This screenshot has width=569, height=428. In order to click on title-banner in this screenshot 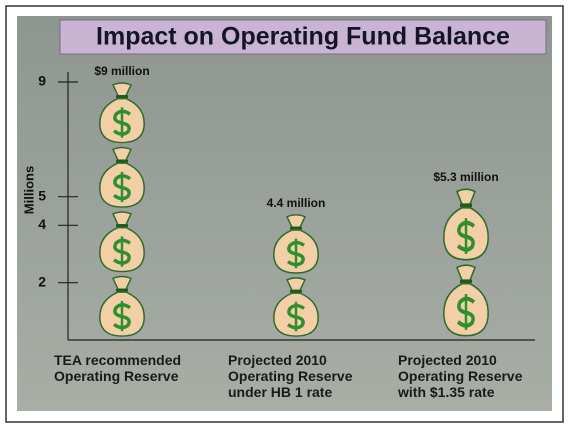, I will do `click(303, 37)`.